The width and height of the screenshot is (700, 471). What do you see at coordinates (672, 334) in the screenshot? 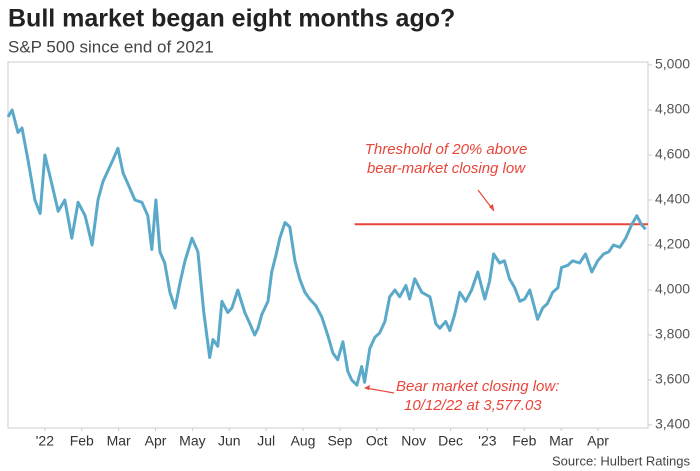
I see `y-tick-label: 3,800` at bounding box center [672, 334].